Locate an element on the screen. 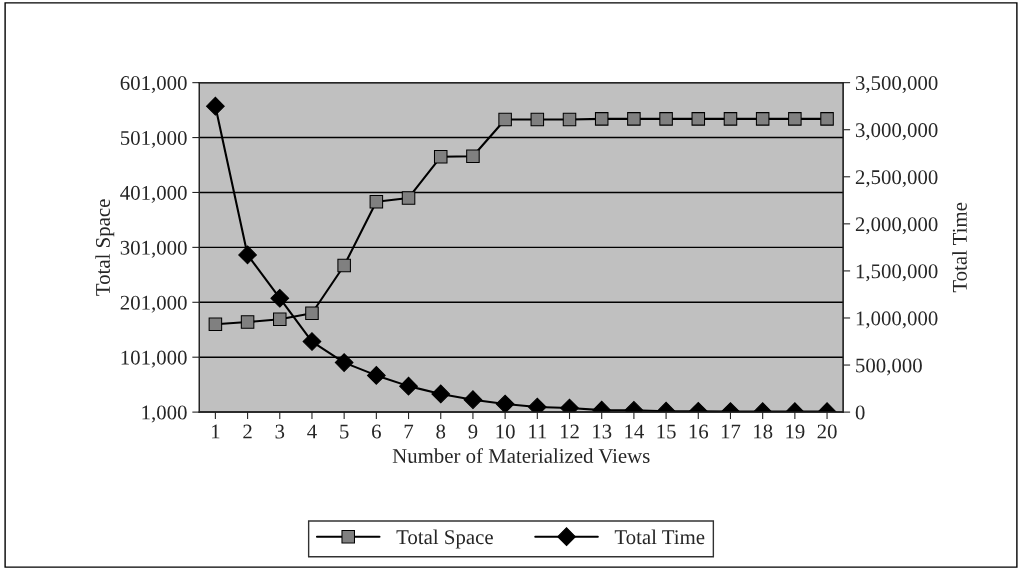 The height and width of the screenshot is (570, 1022). y-tick-label: 201,000 is located at coordinates (153, 304).